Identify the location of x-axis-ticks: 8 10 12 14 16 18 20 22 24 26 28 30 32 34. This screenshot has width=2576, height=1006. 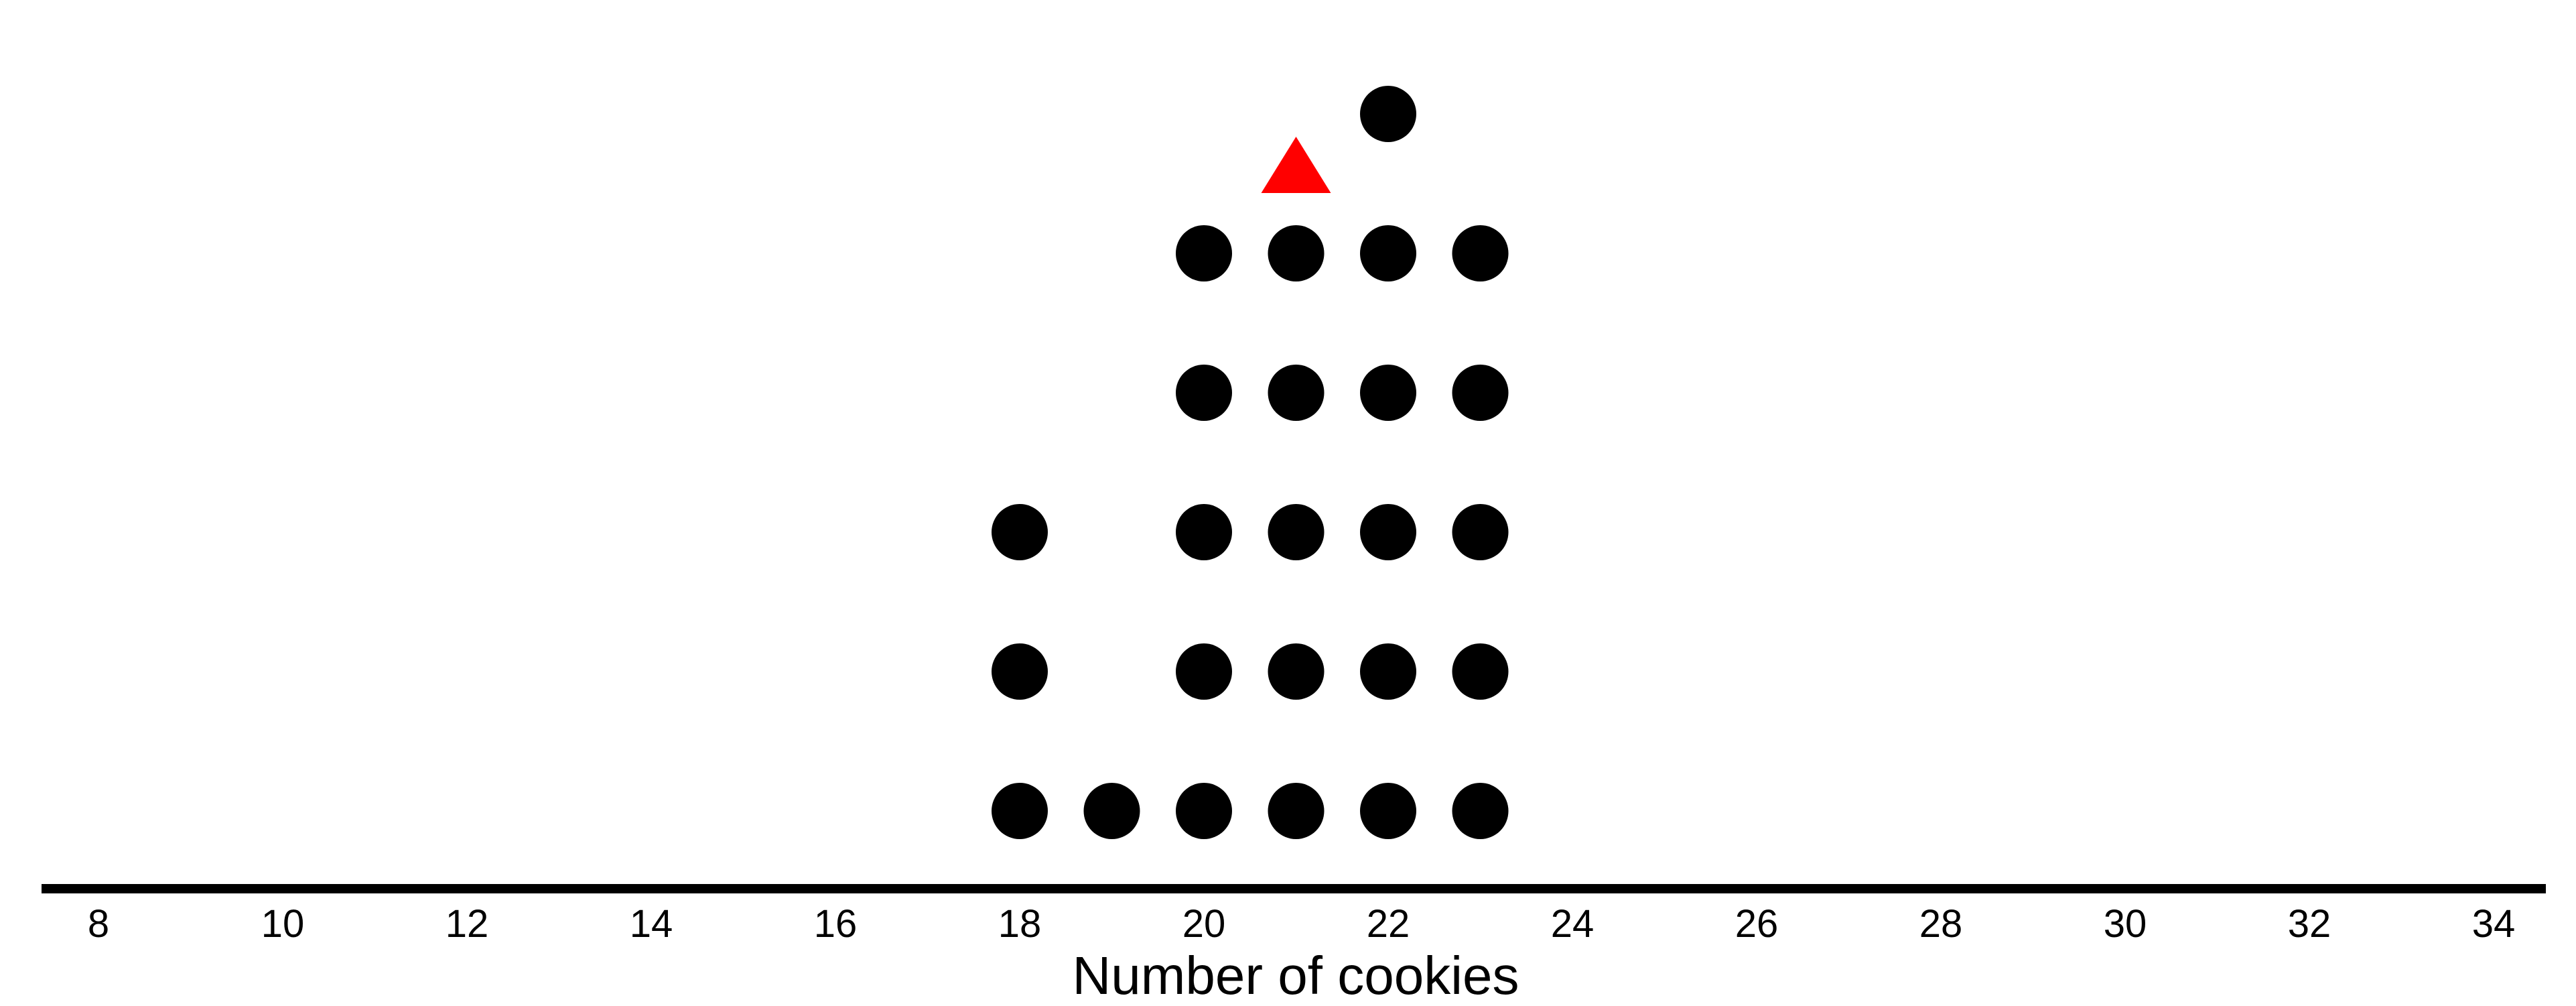
(1301, 924).